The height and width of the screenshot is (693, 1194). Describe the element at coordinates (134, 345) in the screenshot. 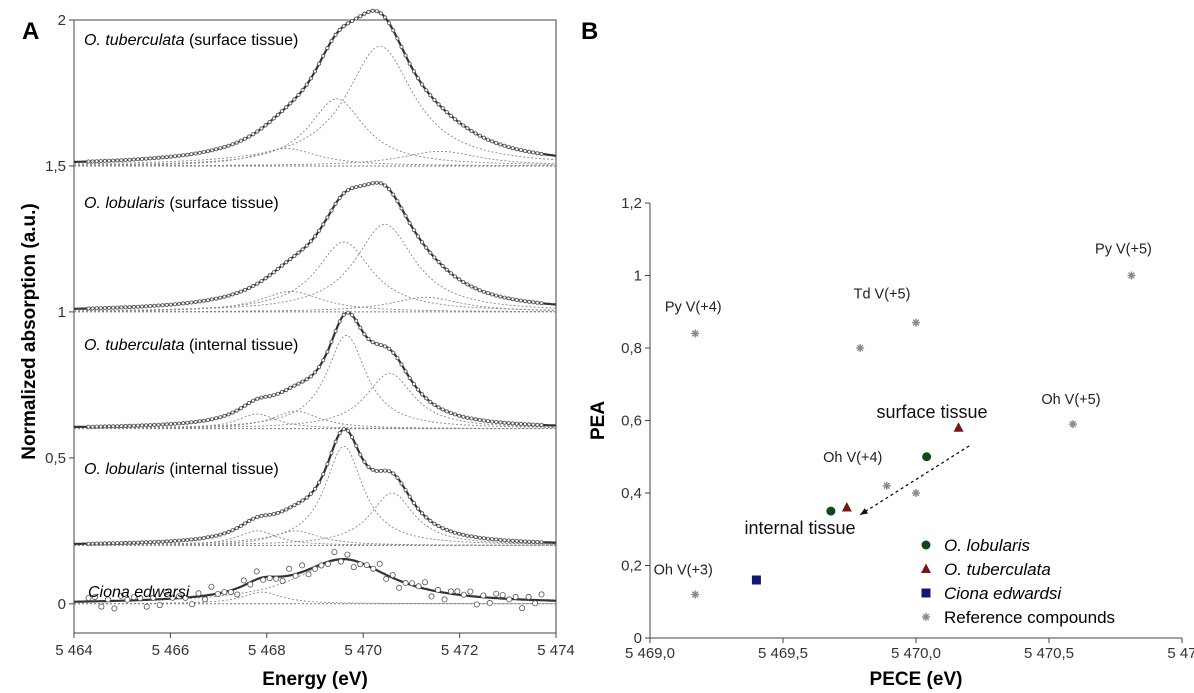

I see `spectrum-label-species: O. tuberculata` at that location.